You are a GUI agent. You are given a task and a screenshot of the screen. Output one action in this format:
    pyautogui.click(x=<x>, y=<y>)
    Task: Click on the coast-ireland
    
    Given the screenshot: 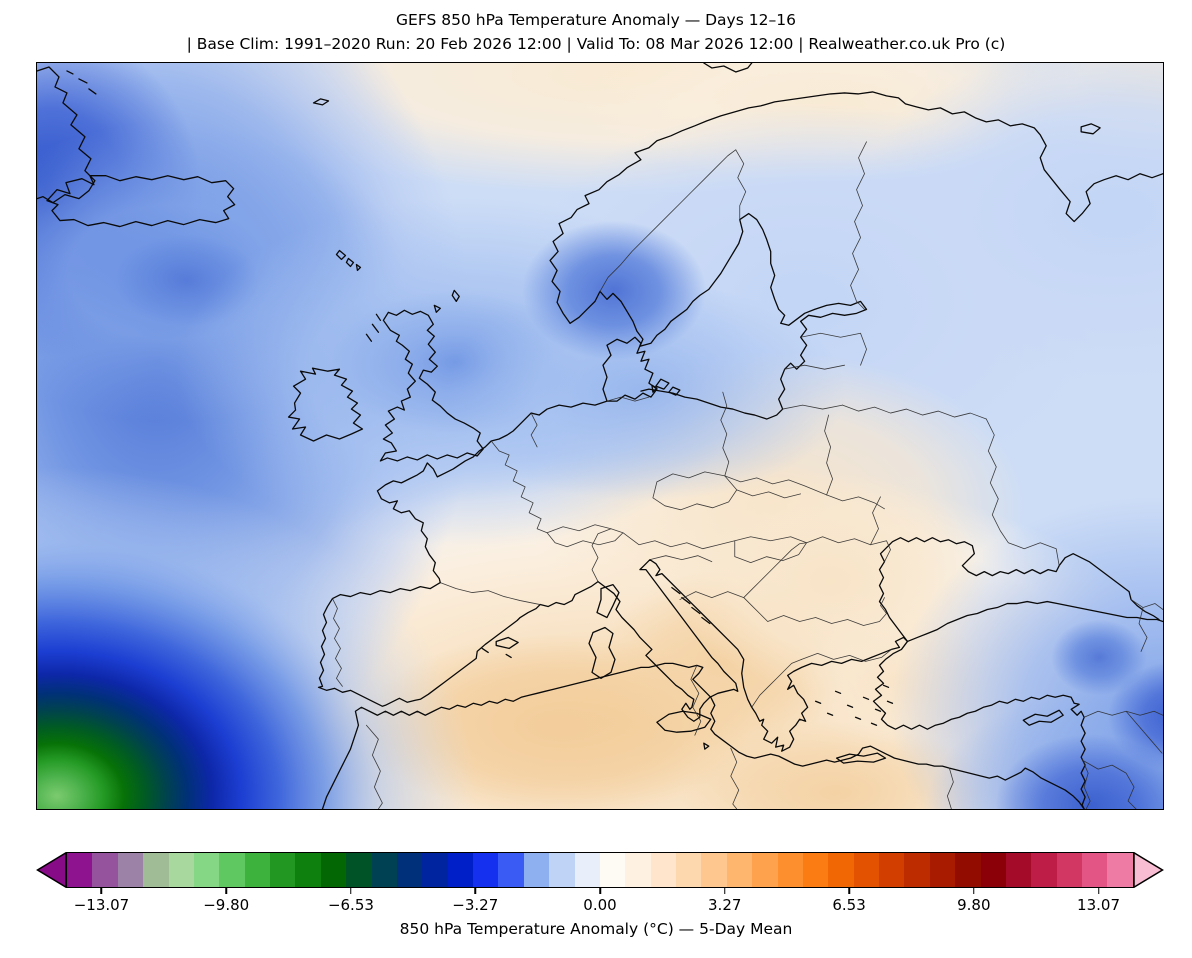 What is the action you would take?
    pyautogui.click(x=325, y=404)
    